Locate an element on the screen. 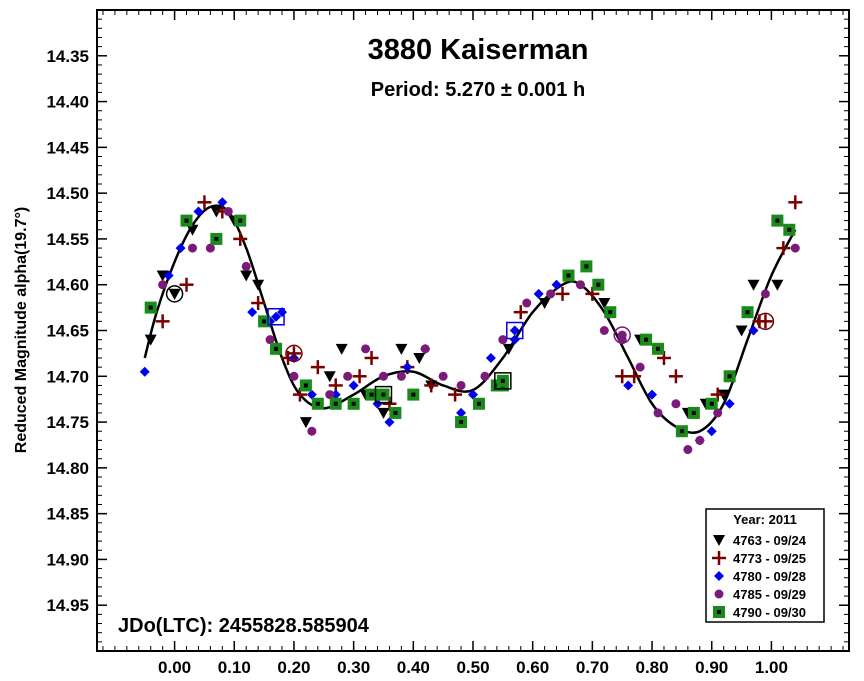 Image resolution: width=864 pixels, height=681 pixels. x-tick-label: 0.30 is located at coordinates (353, 667).